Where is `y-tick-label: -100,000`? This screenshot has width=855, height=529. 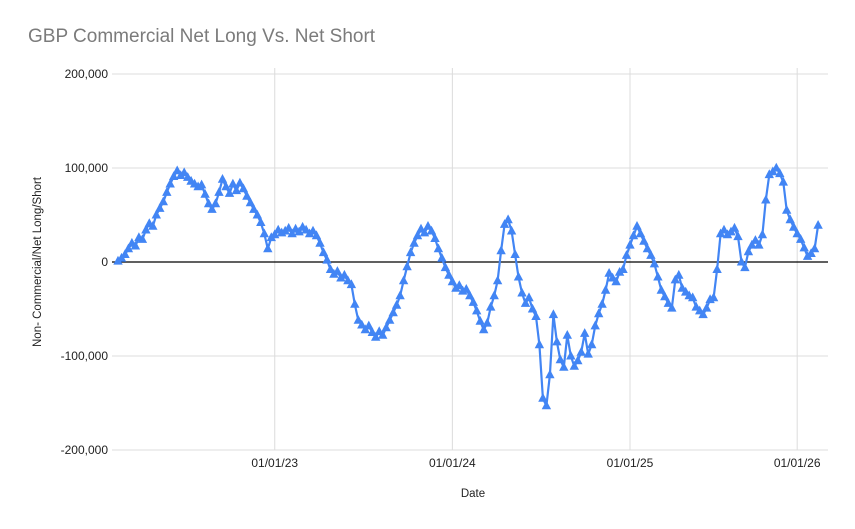 y-tick-label: -100,000 is located at coordinates (85, 356).